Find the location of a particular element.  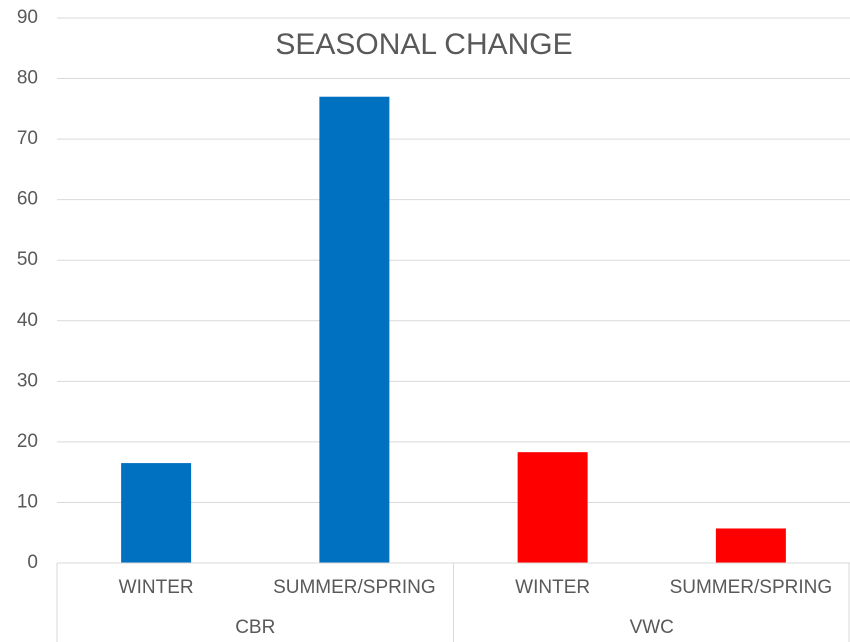

y-tick-label: 40 is located at coordinates (27, 320).